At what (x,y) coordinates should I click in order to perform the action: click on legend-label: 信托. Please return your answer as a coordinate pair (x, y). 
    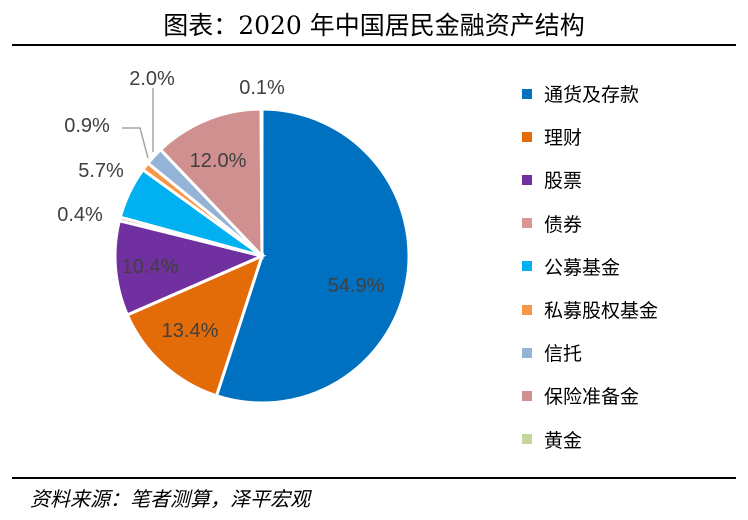
    Looking at the image, I should click on (563, 354).